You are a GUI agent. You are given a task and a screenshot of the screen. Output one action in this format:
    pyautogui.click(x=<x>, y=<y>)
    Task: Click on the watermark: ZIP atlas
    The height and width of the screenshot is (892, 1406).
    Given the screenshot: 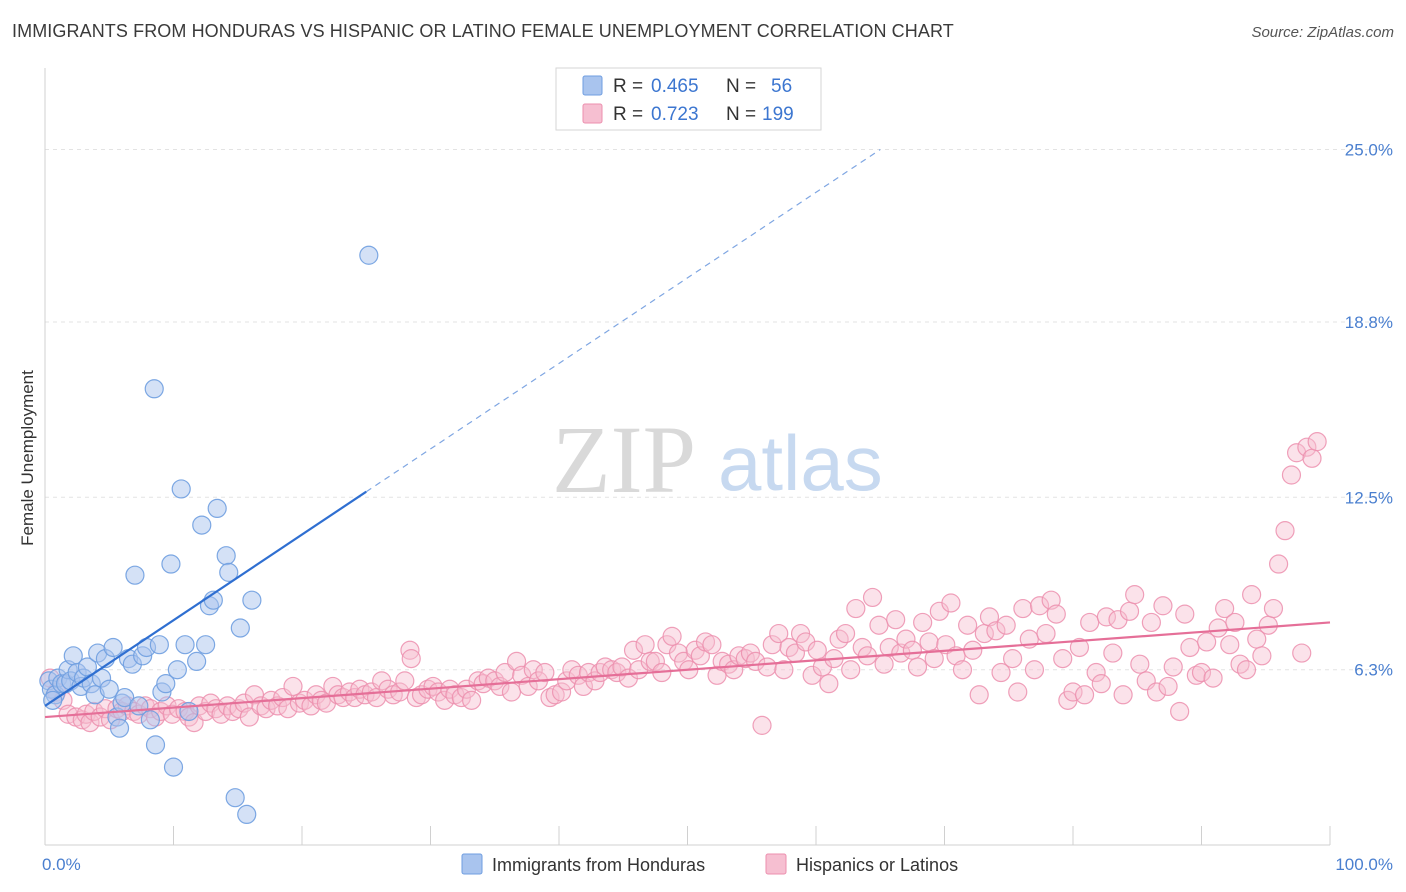 What is the action you would take?
    pyautogui.click(x=717, y=459)
    